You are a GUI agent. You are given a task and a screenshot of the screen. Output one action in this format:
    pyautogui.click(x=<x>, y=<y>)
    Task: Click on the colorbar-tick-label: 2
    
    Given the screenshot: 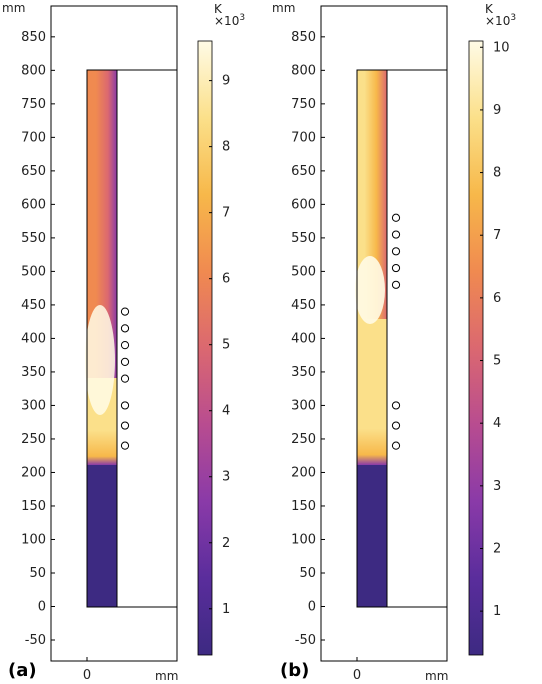 What is the action you would take?
    pyautogui.click(x=497, y=548)
    